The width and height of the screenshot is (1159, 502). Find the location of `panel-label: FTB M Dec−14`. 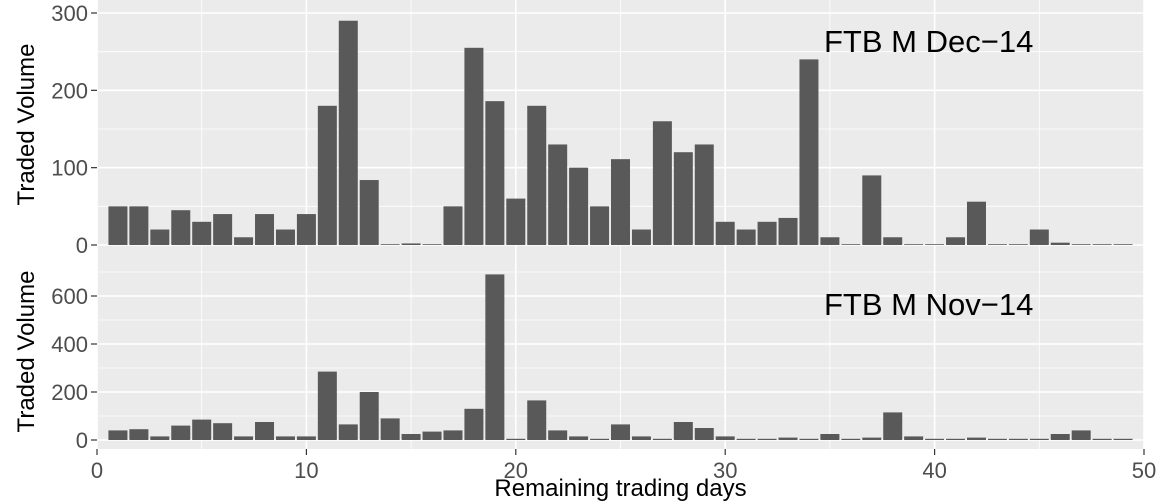

panel-label: FTB M Dec−14 is located at coordinates (928, 41).